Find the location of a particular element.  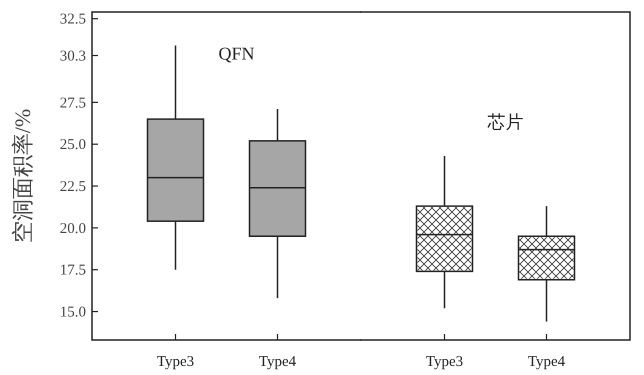

y-tick-label: 32.5 is located at coordinates (73, 20).